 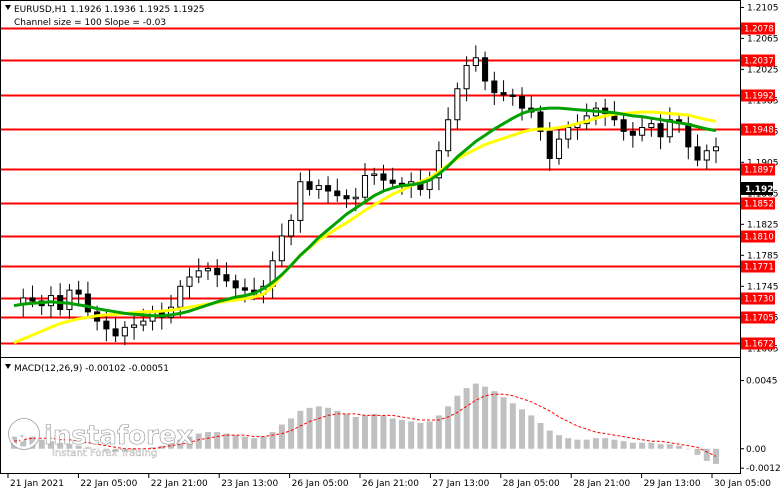 I want to click on y-tick-label: 1.2025, so click(x=763, y=70).